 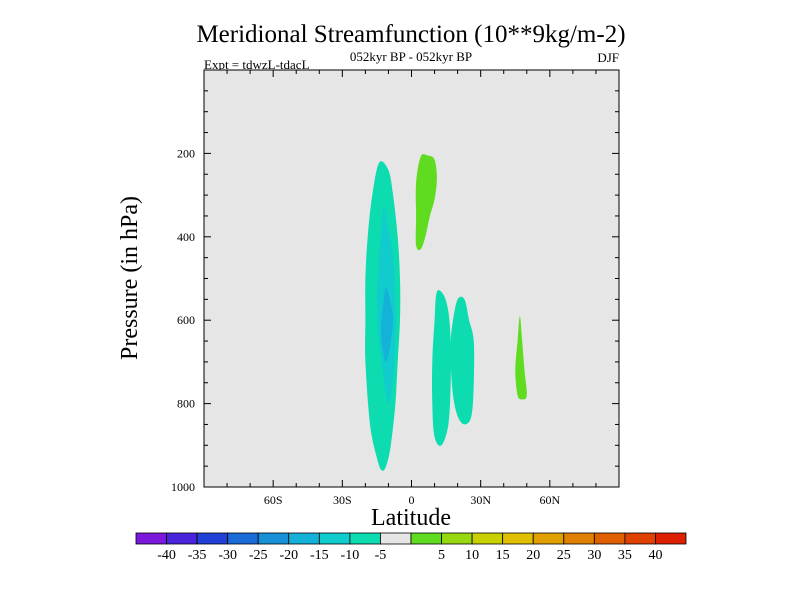 I want to click on experiment-label: Expt = tdwzL-tdacL, so click(x=257, y=64).